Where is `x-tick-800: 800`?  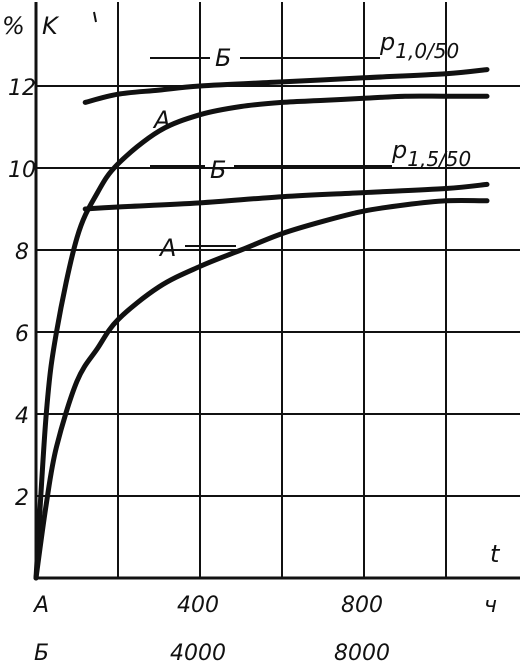
x-tick-800: 800 is located at coordinates (362, 605).